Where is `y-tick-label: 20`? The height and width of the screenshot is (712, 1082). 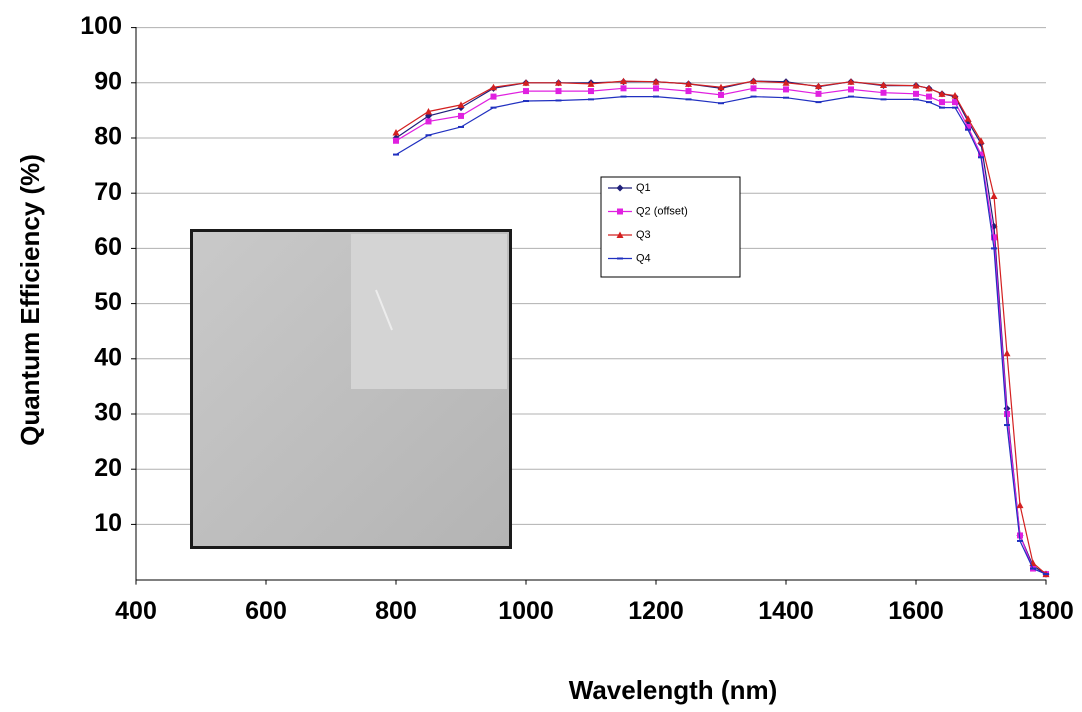
y-tick-label: 20 is located at coordinates (108, 468).